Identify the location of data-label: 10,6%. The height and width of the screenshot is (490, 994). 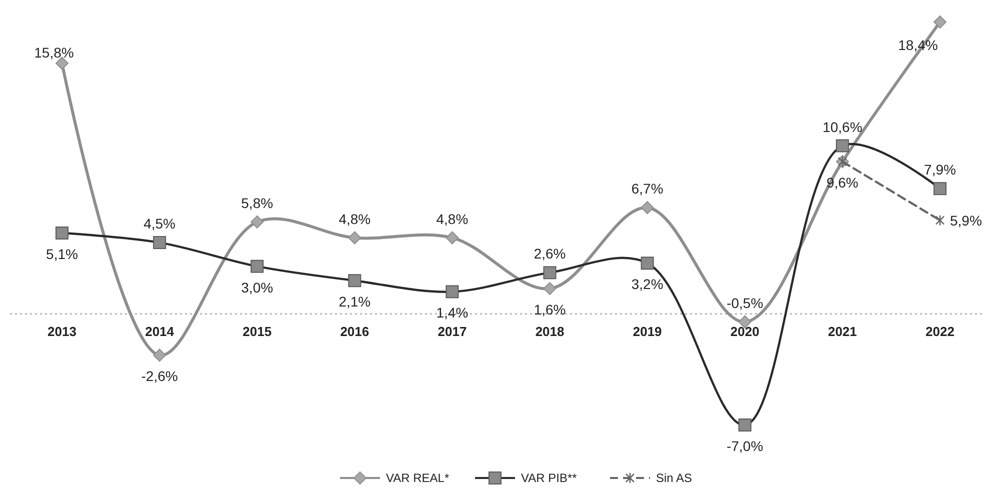
(842, 126).